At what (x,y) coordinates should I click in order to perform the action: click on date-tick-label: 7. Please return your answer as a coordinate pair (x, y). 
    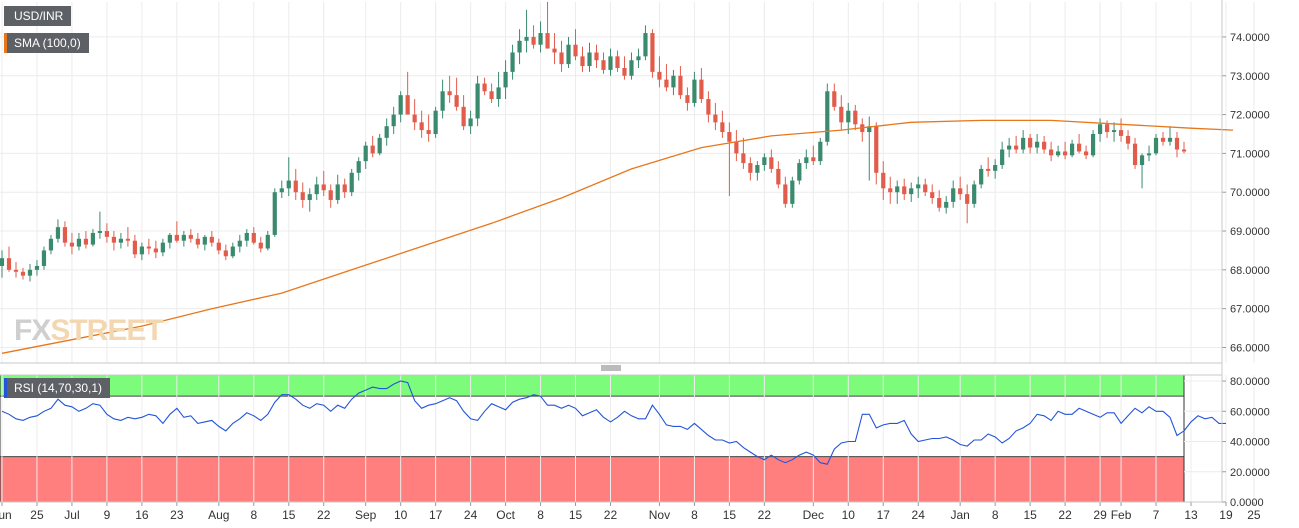
    Looking at the image, I should click on (1156, 515).